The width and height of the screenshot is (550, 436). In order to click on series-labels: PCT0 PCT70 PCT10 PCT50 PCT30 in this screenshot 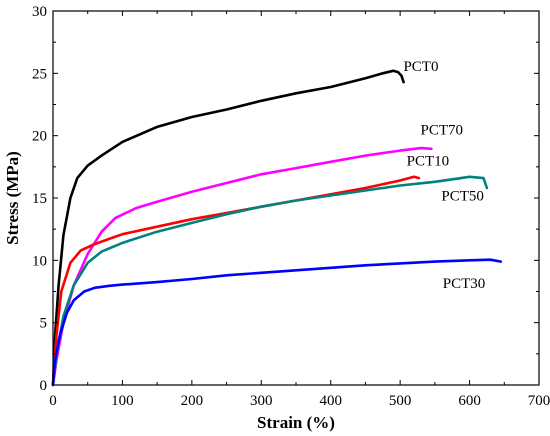, I will do `click(444, 175)`.